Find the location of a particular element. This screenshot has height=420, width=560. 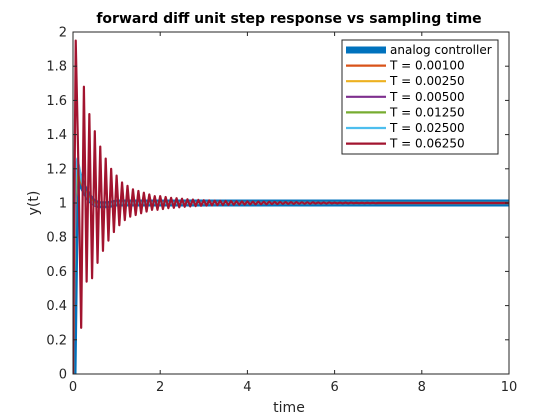

legend-entry-6: T = 0.06250 is located at coordinates (427, 144).